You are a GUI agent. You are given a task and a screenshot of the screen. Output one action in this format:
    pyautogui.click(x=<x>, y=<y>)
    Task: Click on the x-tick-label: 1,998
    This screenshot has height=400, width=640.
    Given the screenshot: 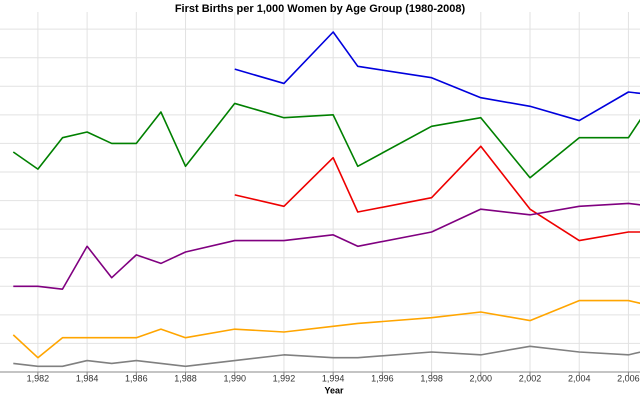 What is the action you would take?
    pyautogui.click(x=431, y=378)
    